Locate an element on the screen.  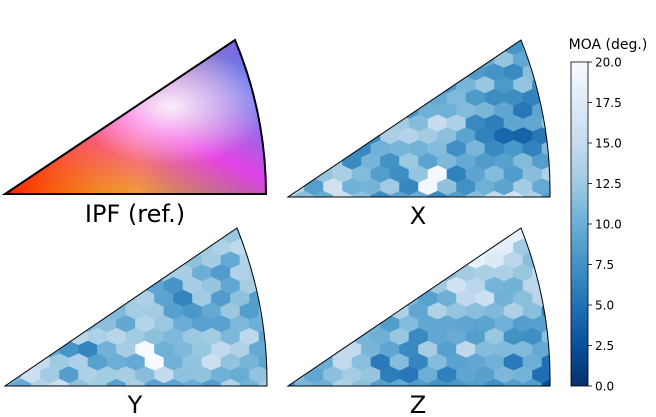
colorbar-tick-label: 15.0 is located at coordinates (608, 144).